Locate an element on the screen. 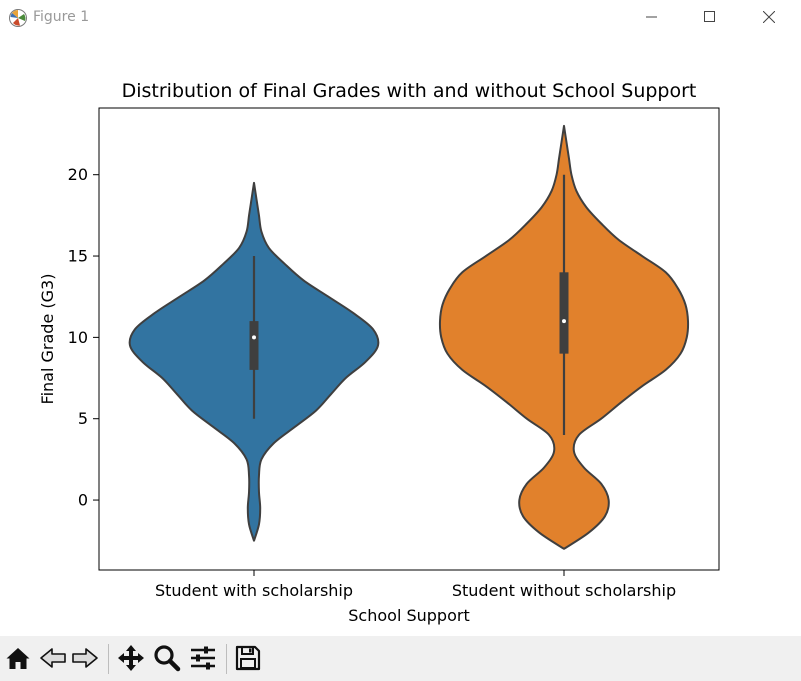 The width and height of the screenshot is (801, 681). configure-subplots-icon is located at coordinates (203, 658).